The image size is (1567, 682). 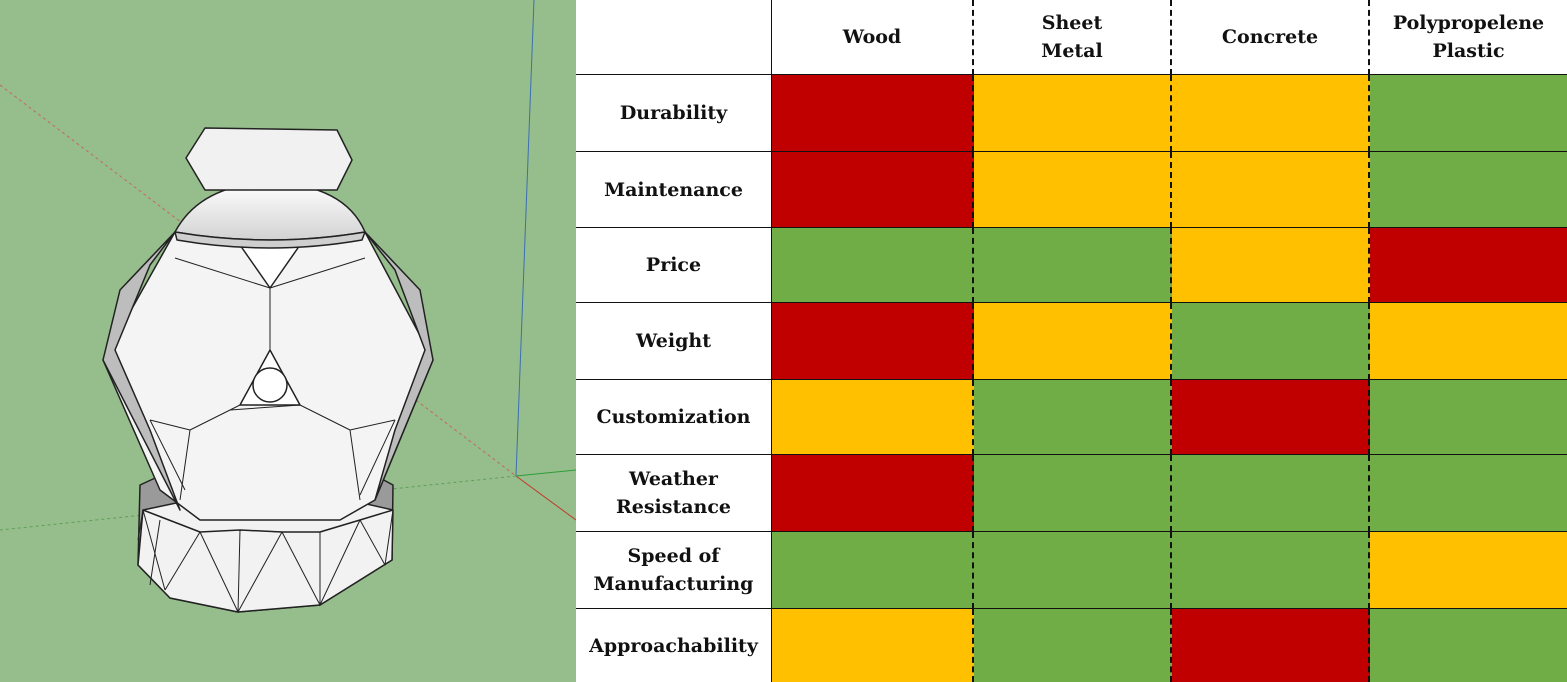 What do you see at coordinates (674, 341) in the screenshot?
I see `row-header: Weight` at bounding box center [674, 341].